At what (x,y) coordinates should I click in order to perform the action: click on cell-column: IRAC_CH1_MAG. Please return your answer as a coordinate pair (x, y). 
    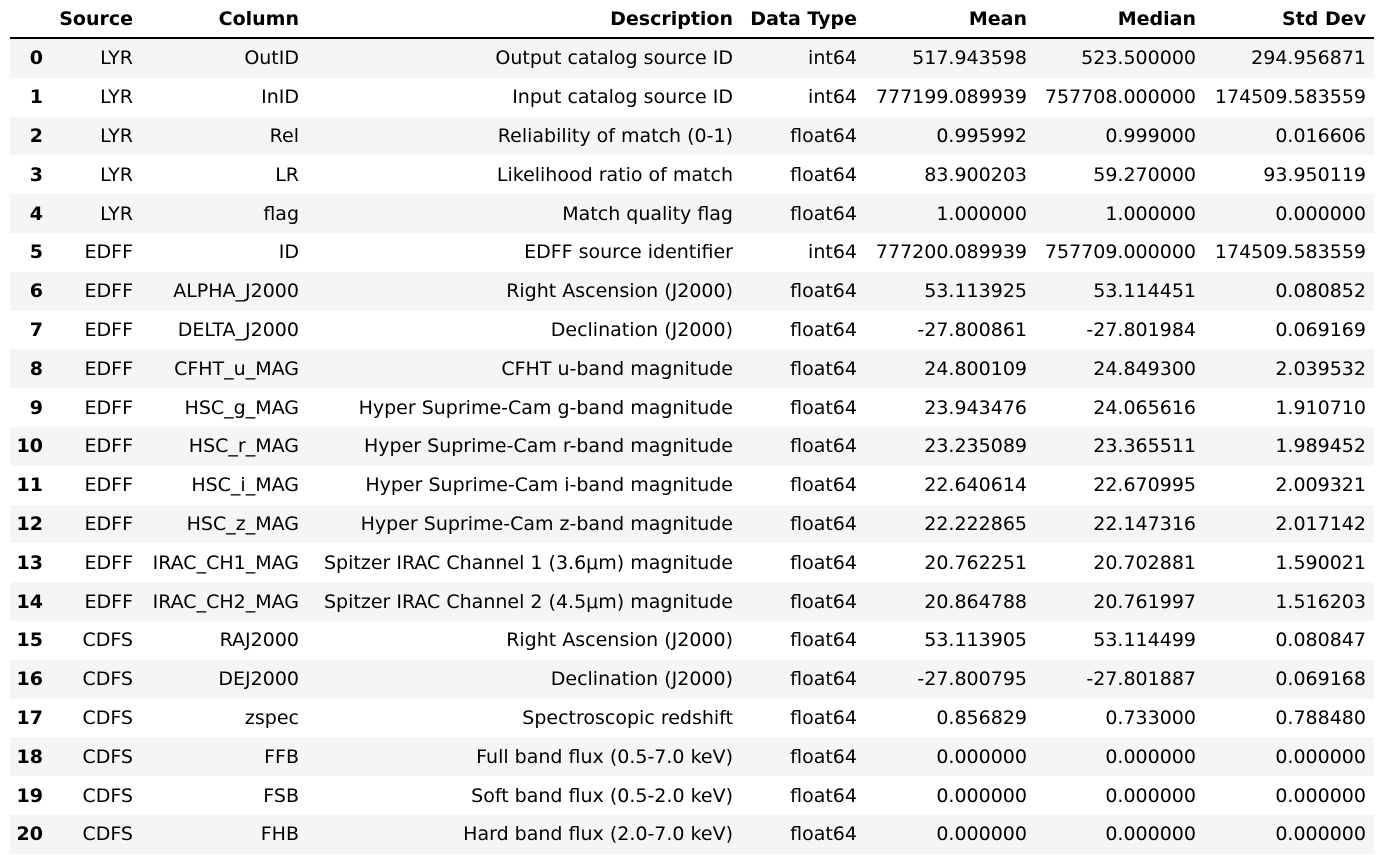
    Looking at the image, I should click on (225, 562).